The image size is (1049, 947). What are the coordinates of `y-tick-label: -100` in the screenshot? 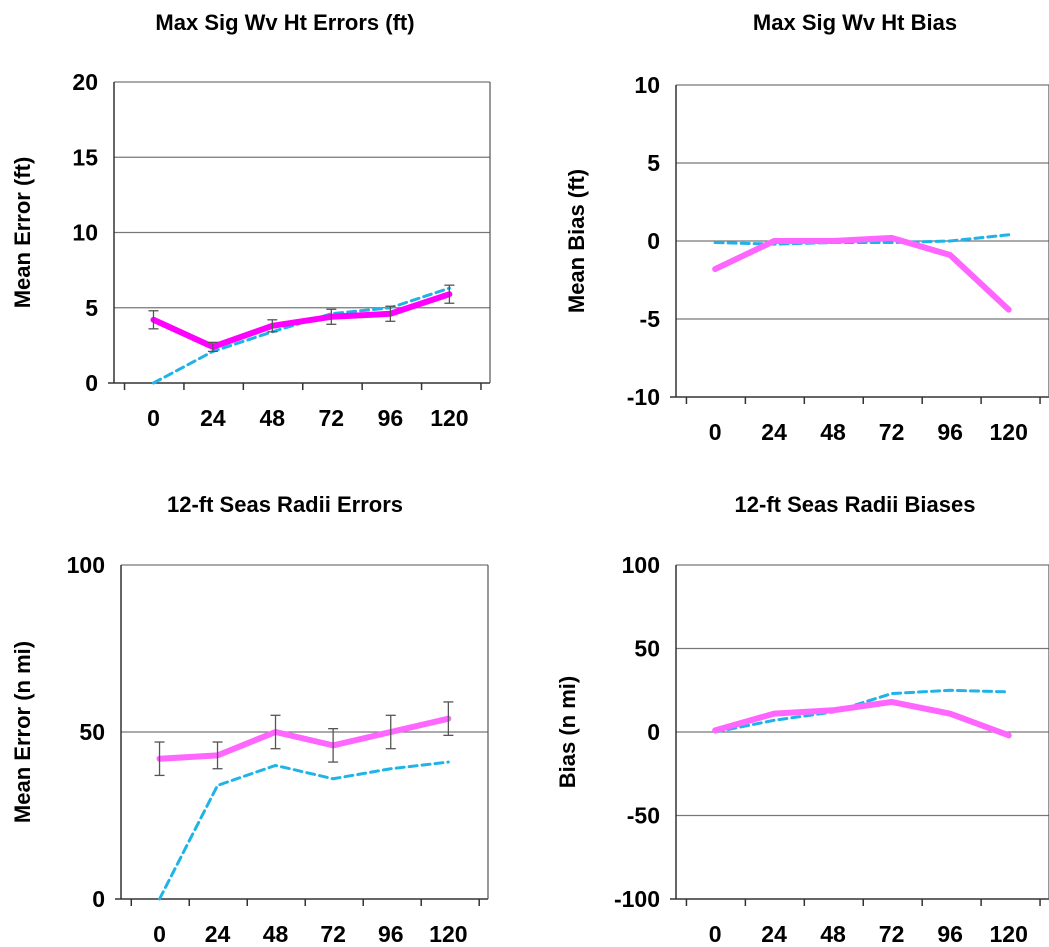 It's located at (637, 899).